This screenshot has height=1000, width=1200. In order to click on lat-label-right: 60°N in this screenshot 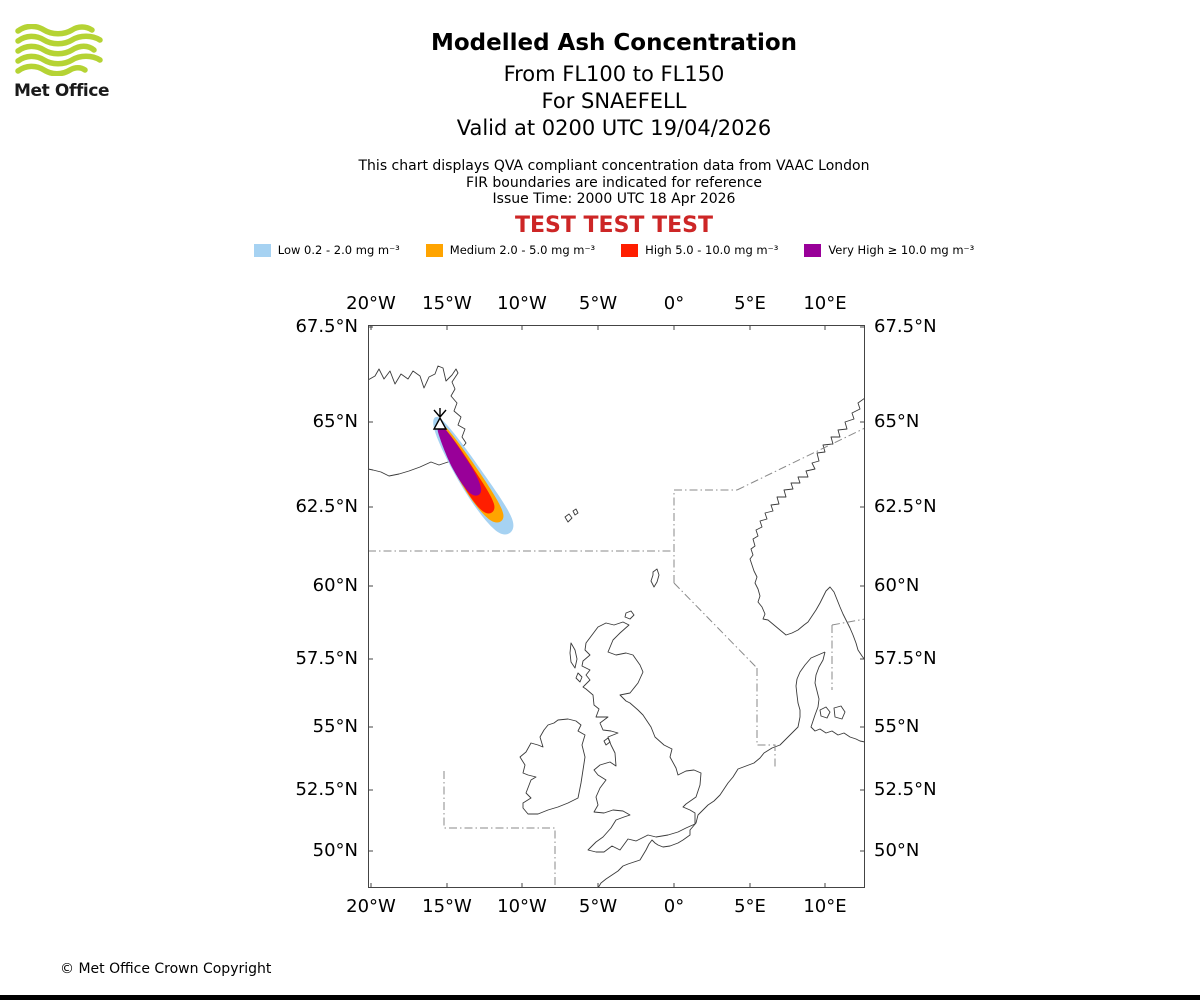, I will do `click(897, 585)`.